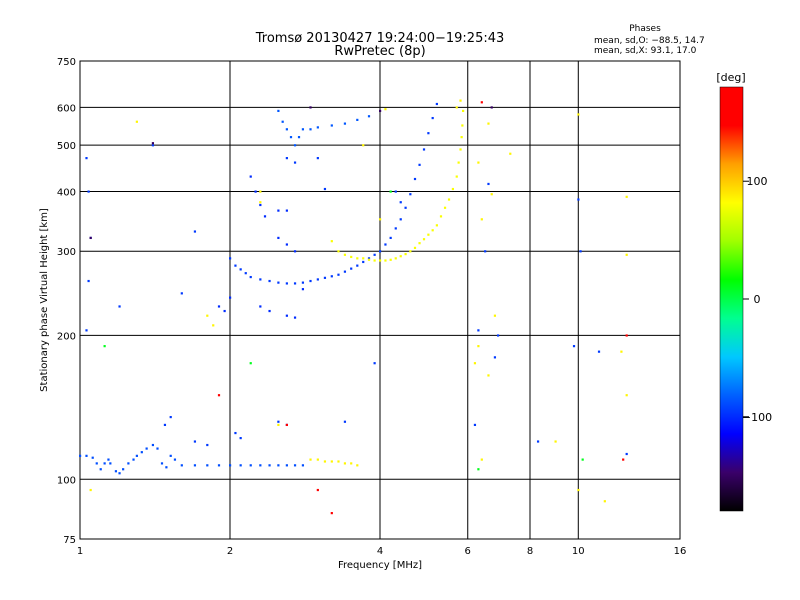  Describe the element at coordinates (468, 551) in the screenshot. I see `x-tick-label: 6` at that location.